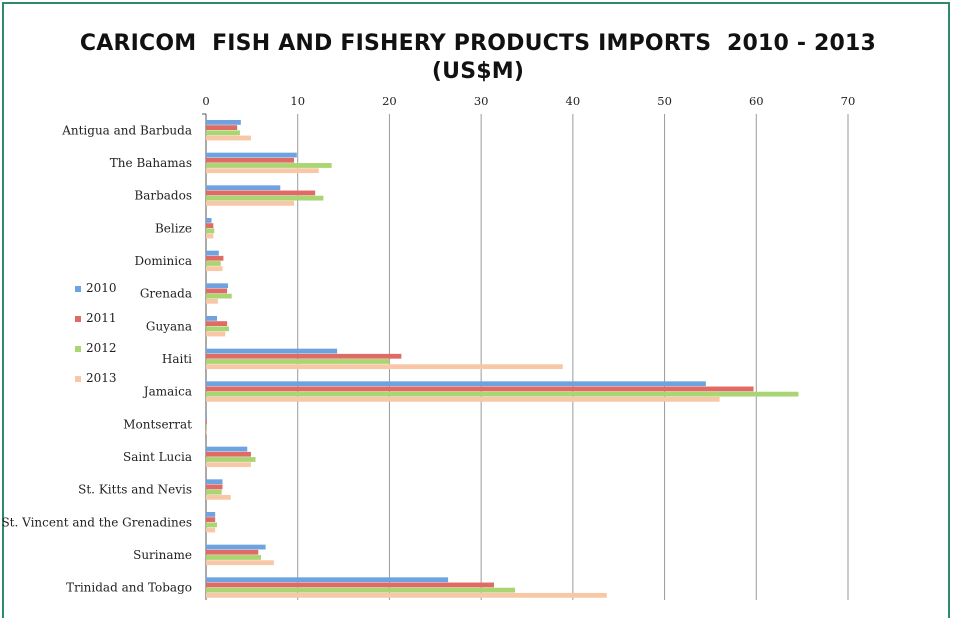 The height and width of the screenshot is (618, 956). What do you see at coordinates (96, 522) in the screenshot?
I see `category-label: St. Vincent and the Grenadines` at bounding box center [96, 522].